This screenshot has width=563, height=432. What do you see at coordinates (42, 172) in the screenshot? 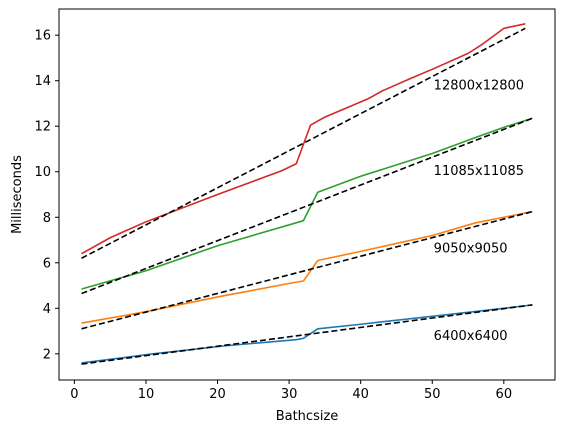
I see `y-tick-label: 10` at bounding box center [42, 172].